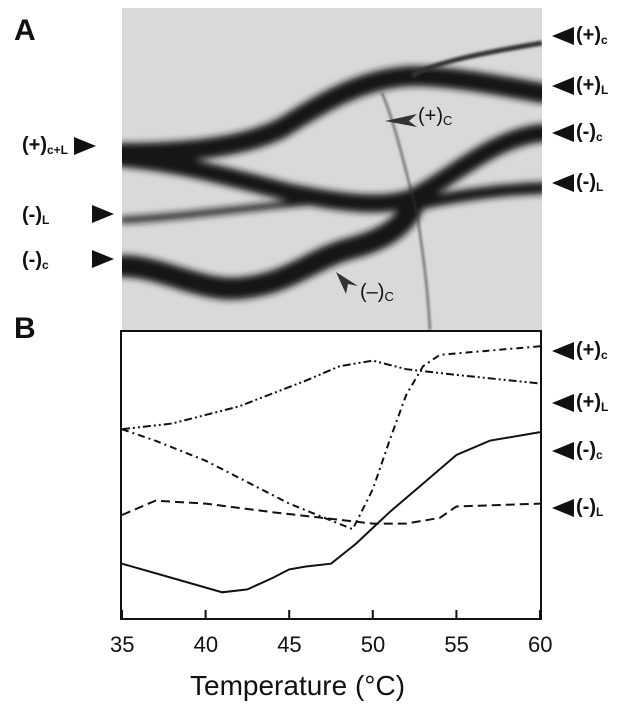 Image resolution: width=642 pixels, height=706 pixels. Describe the element at coordinates (289, 644) in the screenshot. I see `x-tick-label: 45` at that location.